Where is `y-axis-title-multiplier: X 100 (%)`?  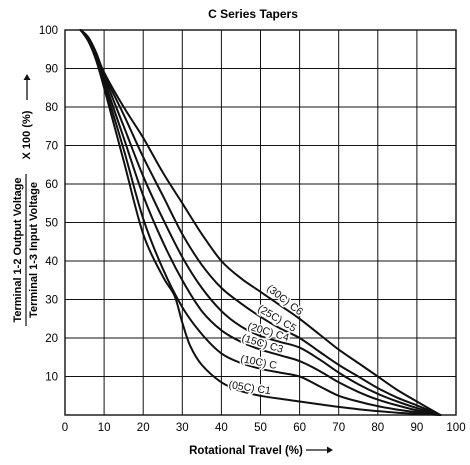
y-axis-title-multiplier: X 100 (%) is located at coordinates (27, 134).